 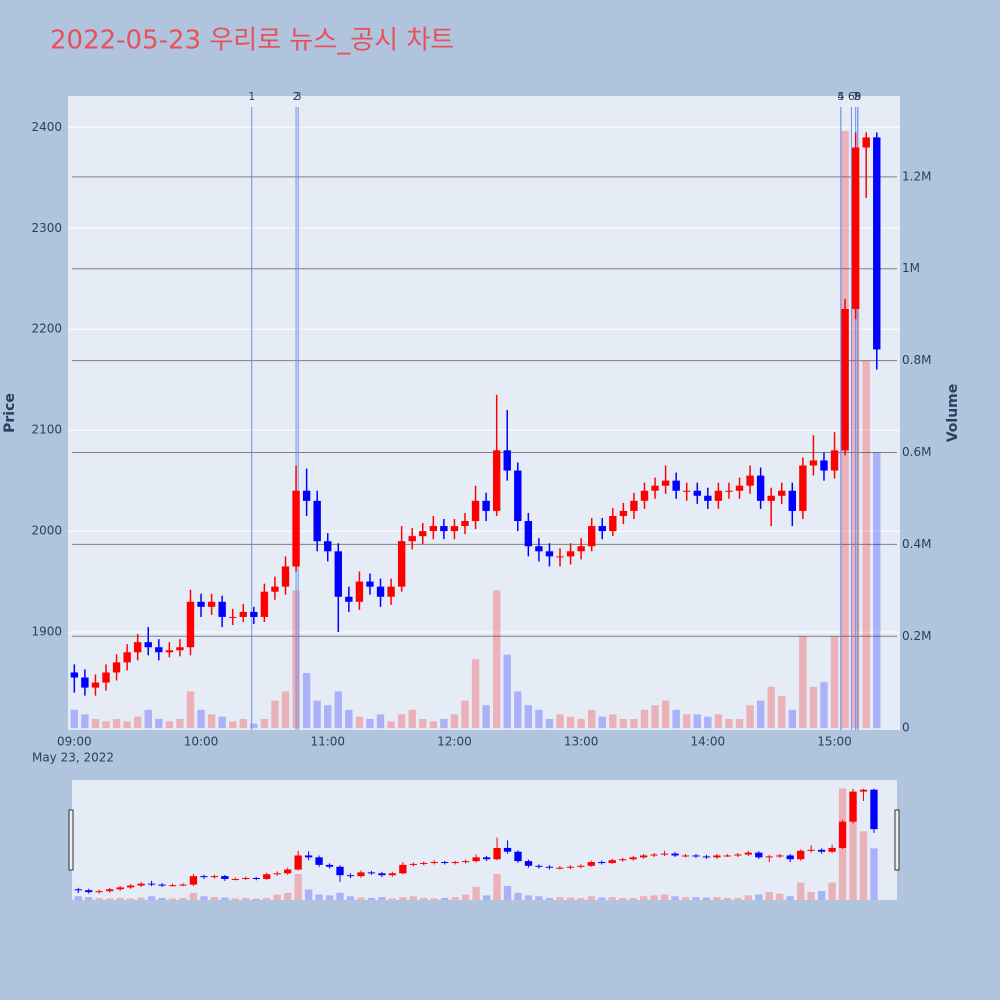 I want to click on x-tick-label: 14:00, so click(x=708, y=742).